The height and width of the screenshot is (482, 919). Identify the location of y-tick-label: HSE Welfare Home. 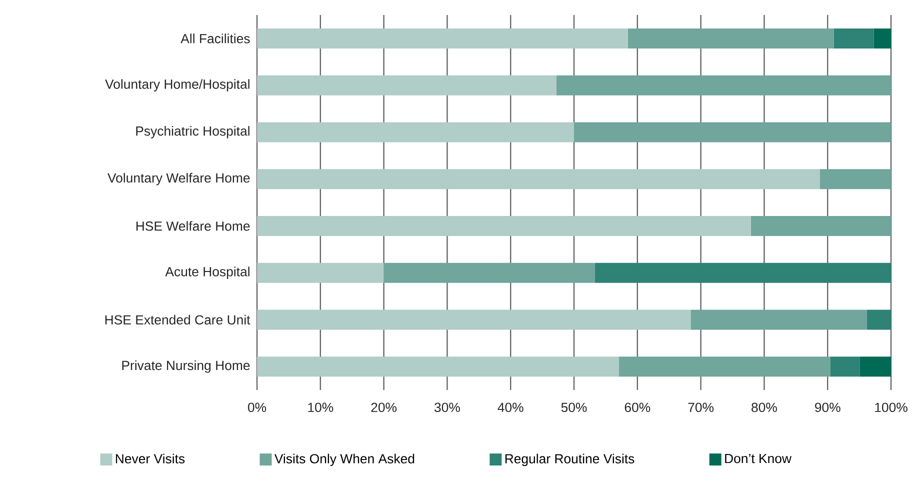
(193, 226).